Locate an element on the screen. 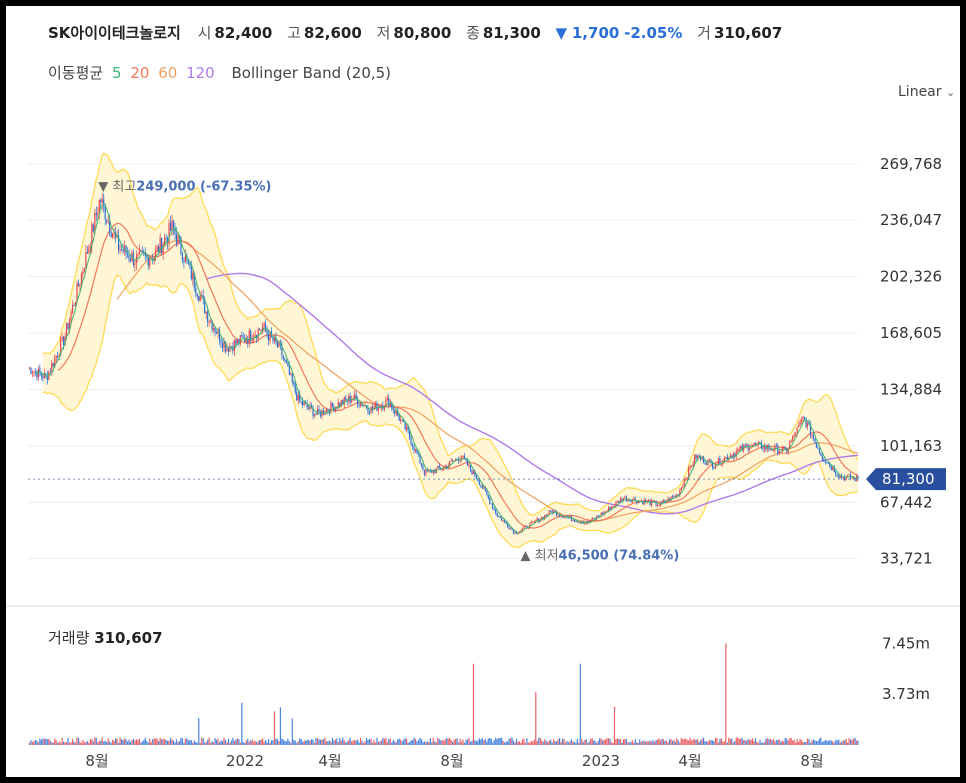 The image size is (966, 783). ma5-label: 5 is located at coordinates (116, 73).